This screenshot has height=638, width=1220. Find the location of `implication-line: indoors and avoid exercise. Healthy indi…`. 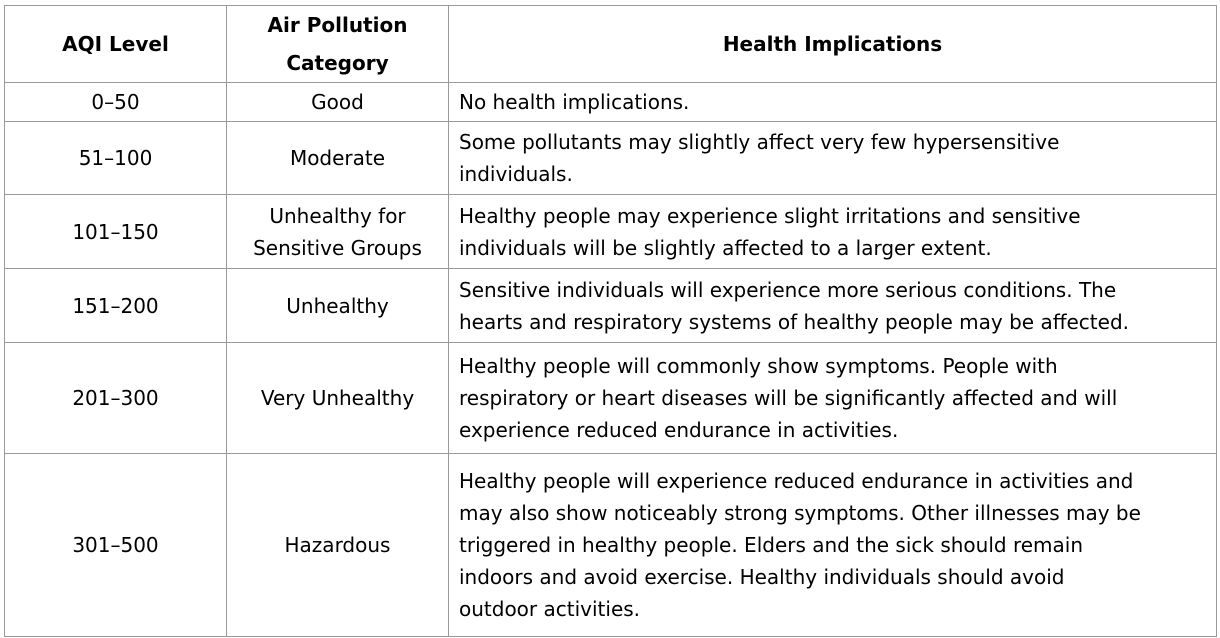

implication-line: indoors and avoid exercise. Healthy indi… is located at coordinates (762, 577).